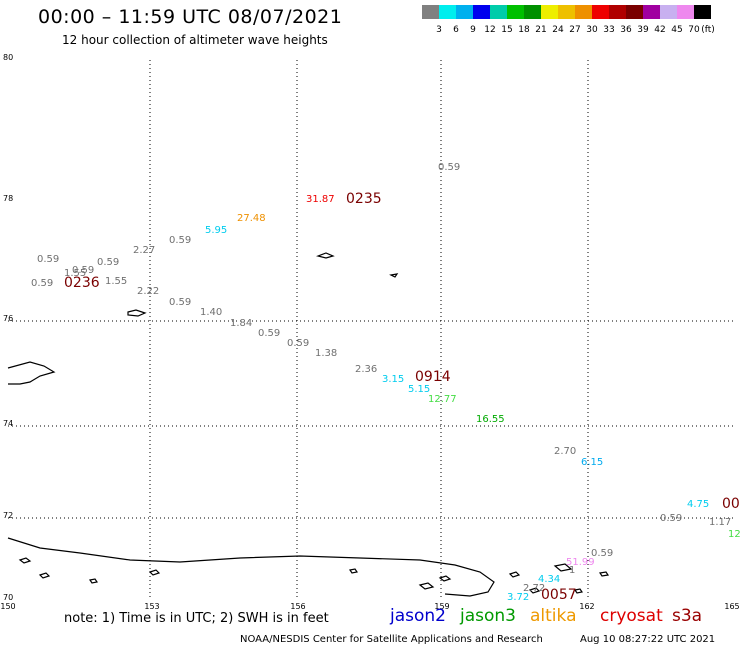  What do you see at coordinates (734, 534) in the screenshot?
I see `wave-height-value: 12` at bounding box center [734, 534].